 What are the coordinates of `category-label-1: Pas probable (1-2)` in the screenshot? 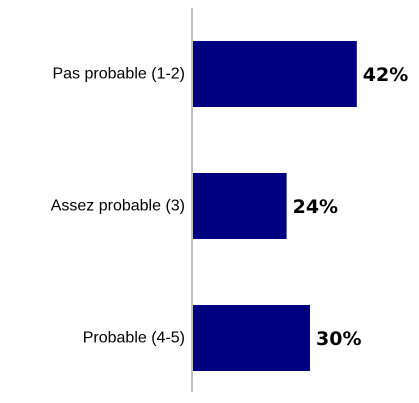 It's located at (118, 74).